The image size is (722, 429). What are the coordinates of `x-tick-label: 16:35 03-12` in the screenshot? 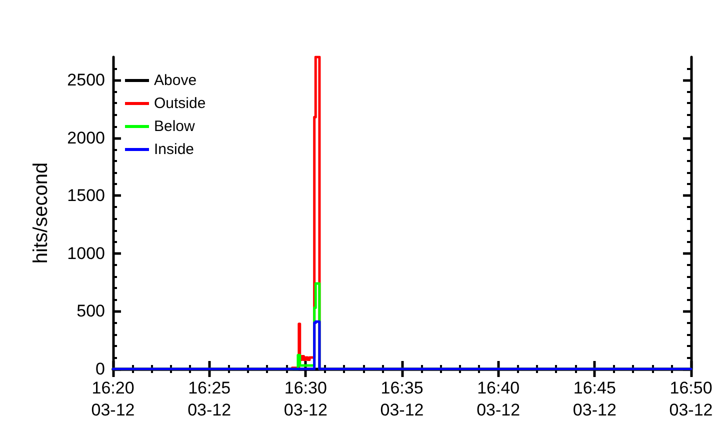 It's located at (402, 399).